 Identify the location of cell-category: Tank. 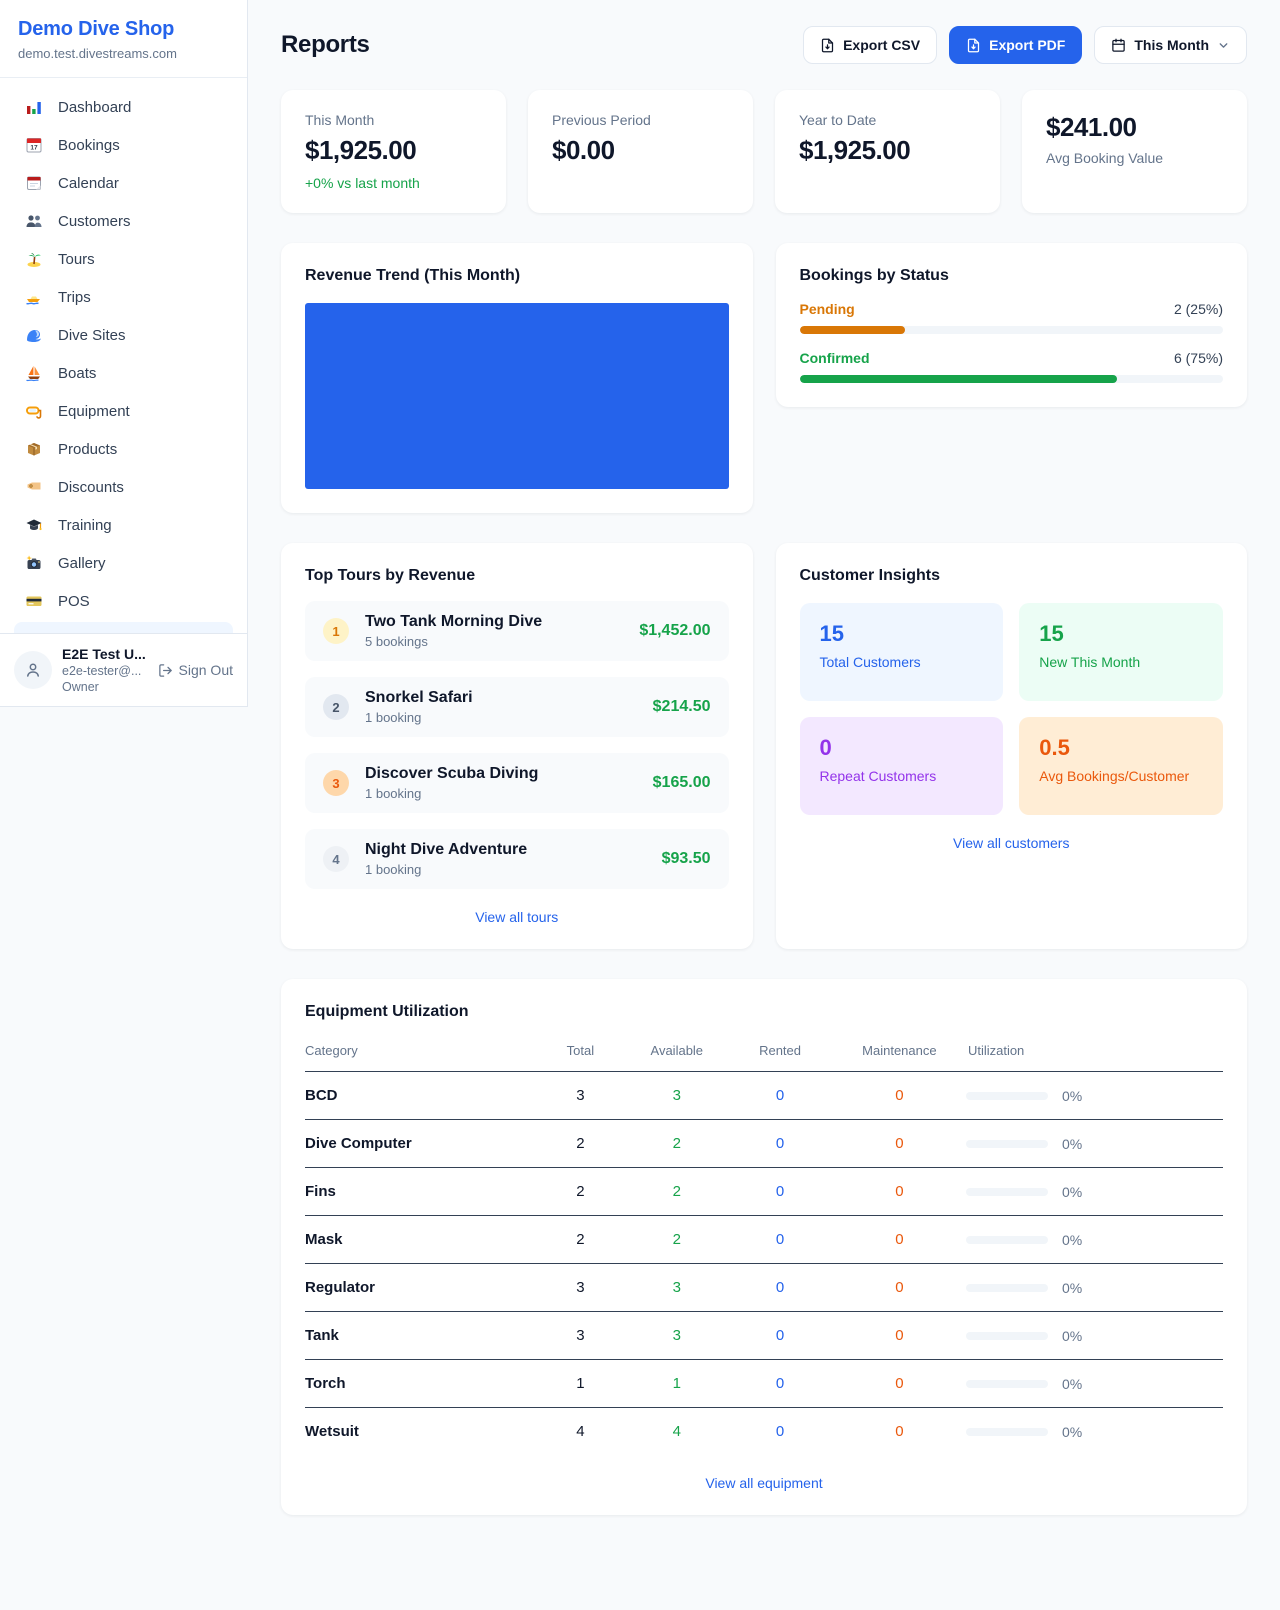
(420, 1335).